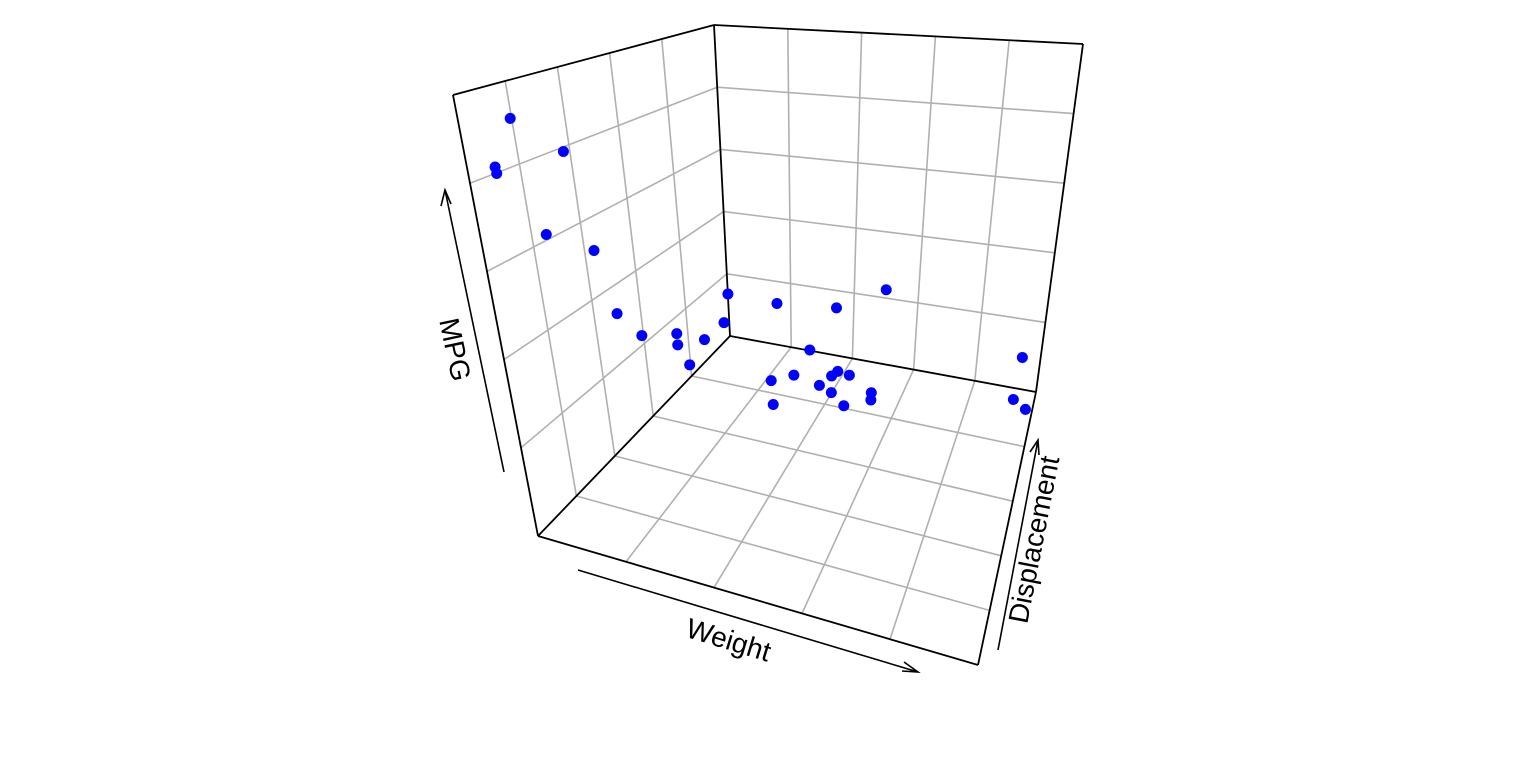 This screenshot has width=1536, height=768. I want to click on y-axis-arrow, so click(472, 330).